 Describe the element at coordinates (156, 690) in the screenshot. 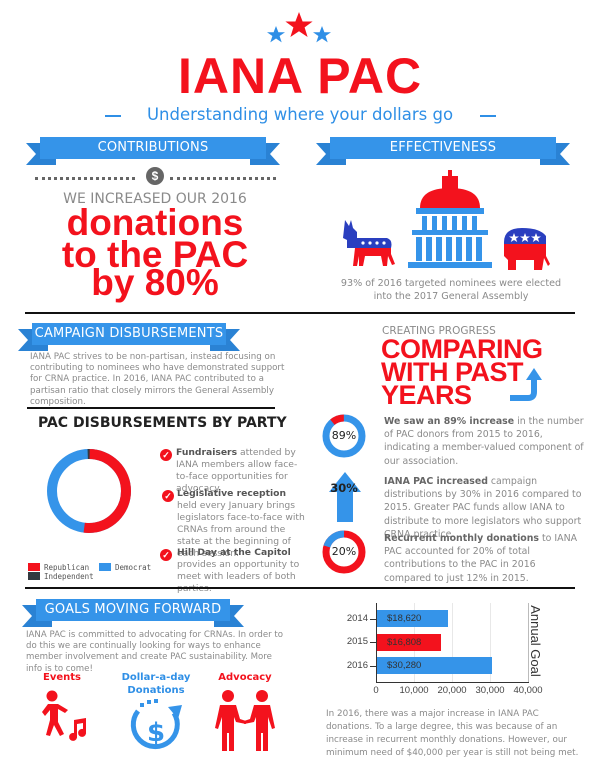

I see `goal-label-dollar-a-day-2: Donations` at that location.